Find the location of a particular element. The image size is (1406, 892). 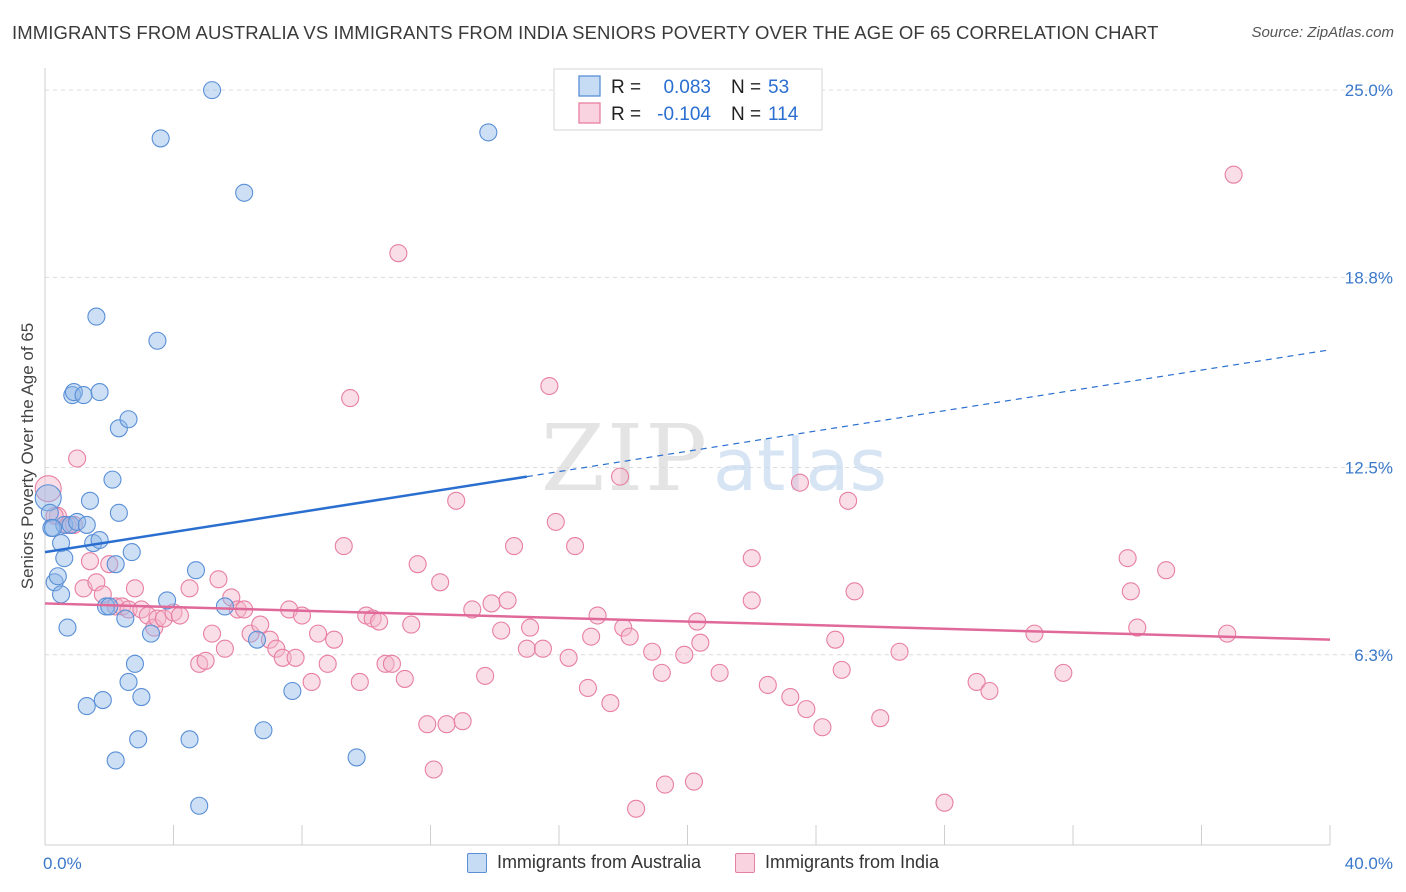

legend-item-india: Immigrants from India is located at coordinates (837, 862).